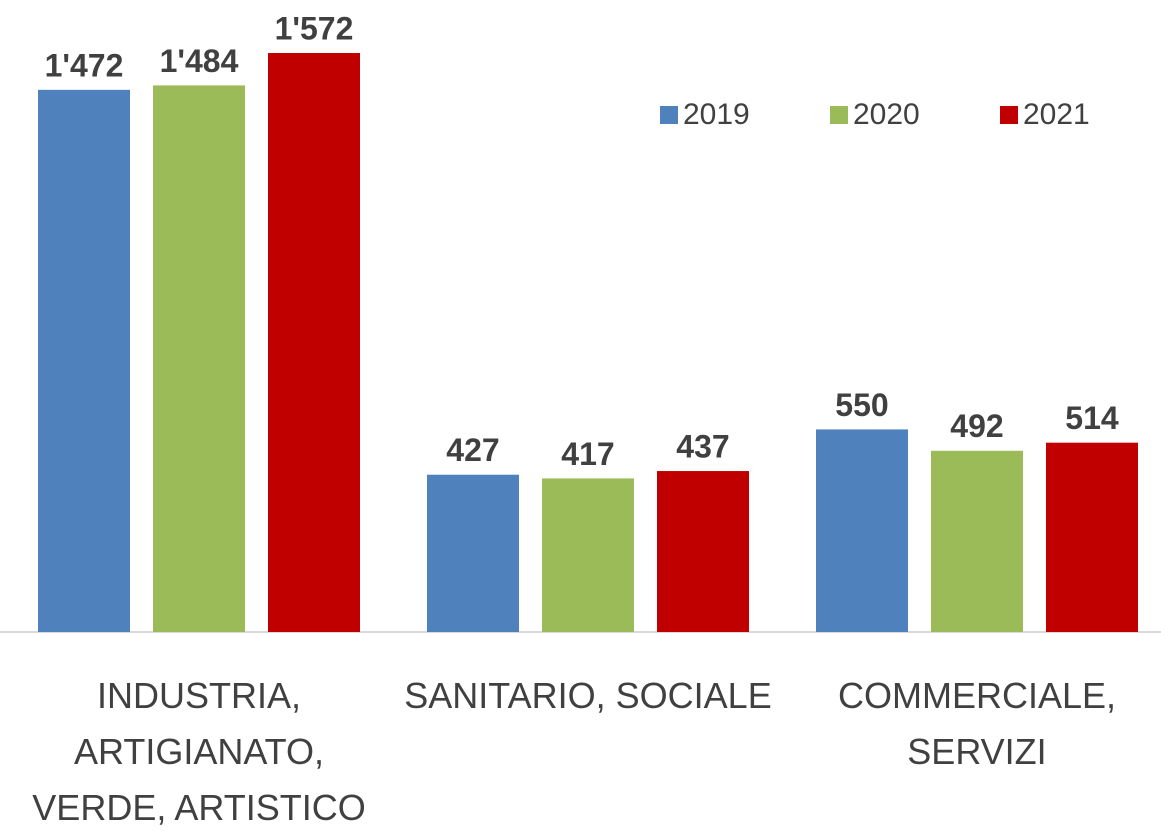 The width and height of the screenshot is (1161, 831). I want to click on legend-label: 2019, so click(716, 114).